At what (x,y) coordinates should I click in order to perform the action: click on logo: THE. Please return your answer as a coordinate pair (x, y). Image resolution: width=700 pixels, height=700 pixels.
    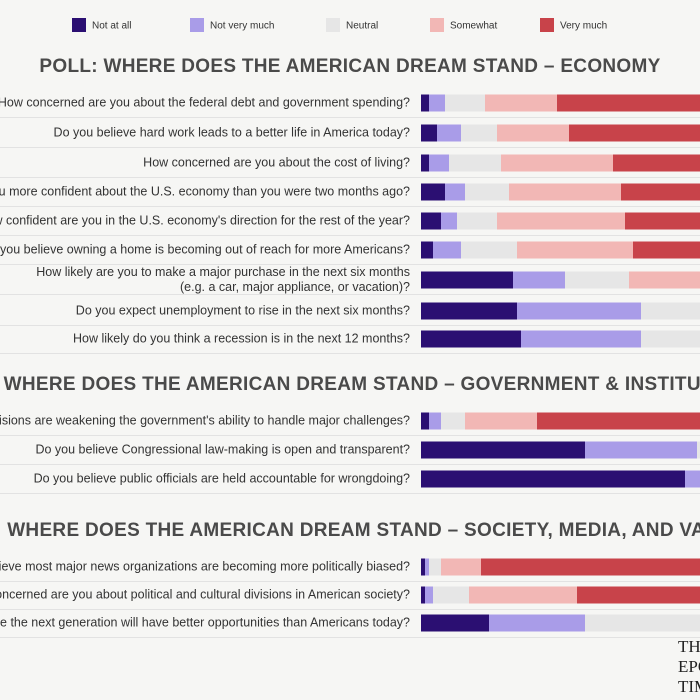
    Looking at the image, I should click on (689, 646).